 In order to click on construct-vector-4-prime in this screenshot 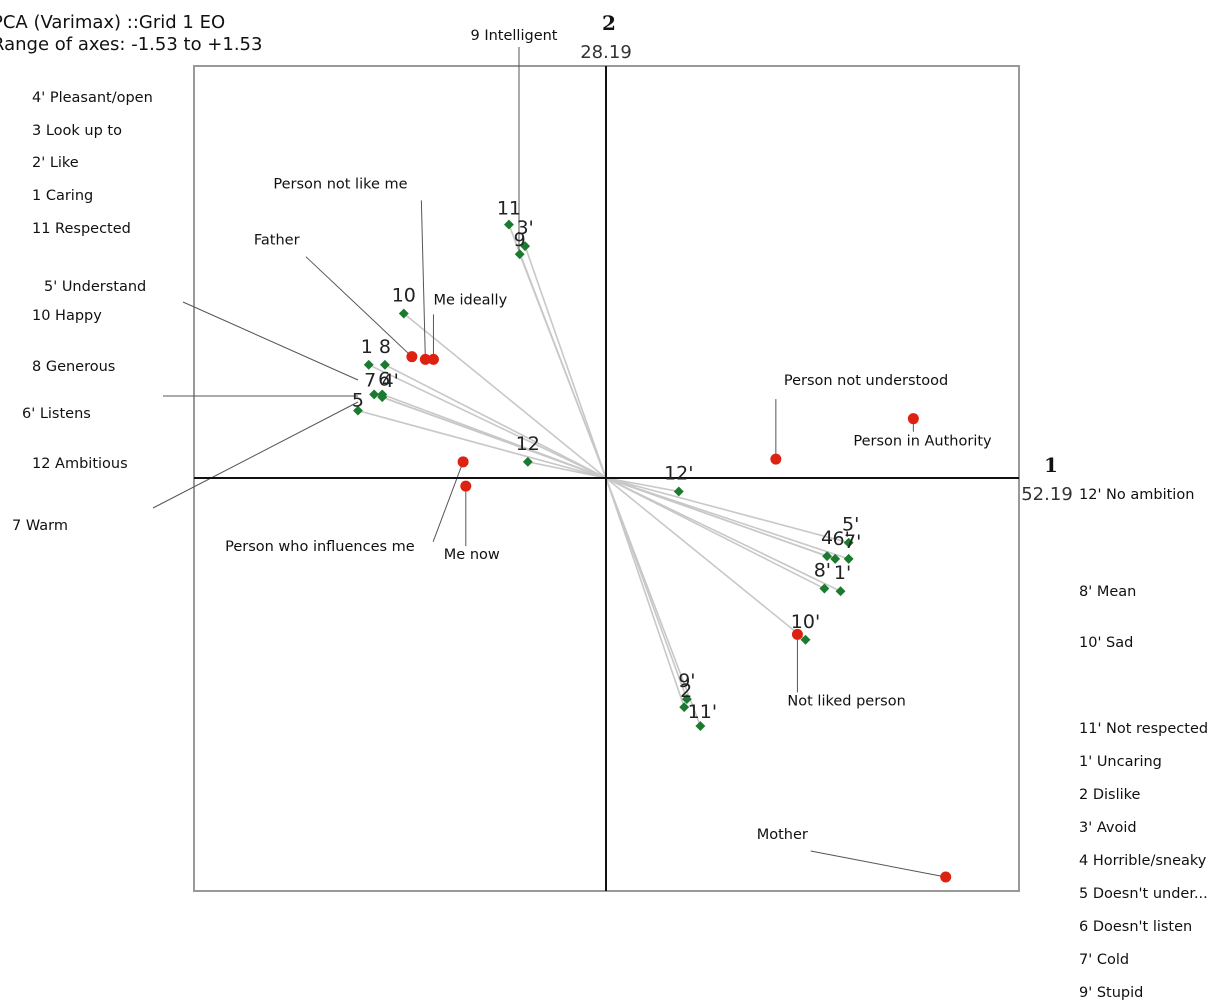, I will do `click(494, 437)`.